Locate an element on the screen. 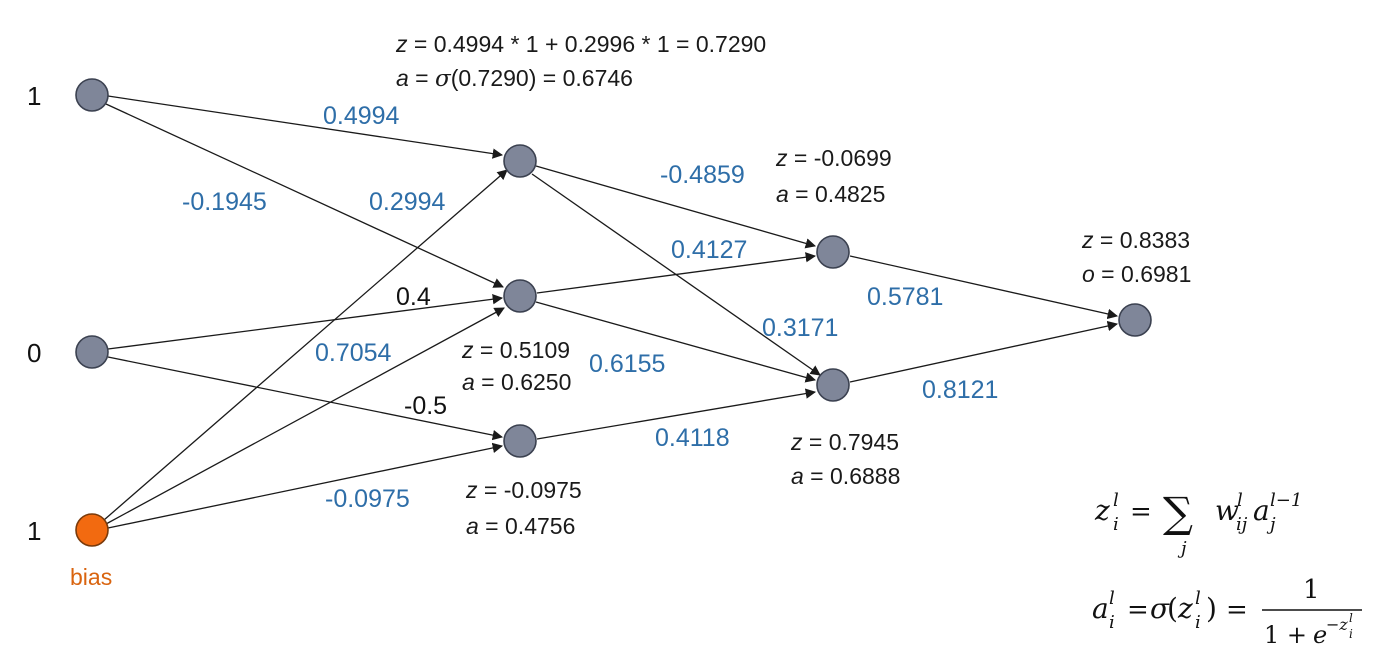  edge-h1-o1 is located at coordinates (675, 207).